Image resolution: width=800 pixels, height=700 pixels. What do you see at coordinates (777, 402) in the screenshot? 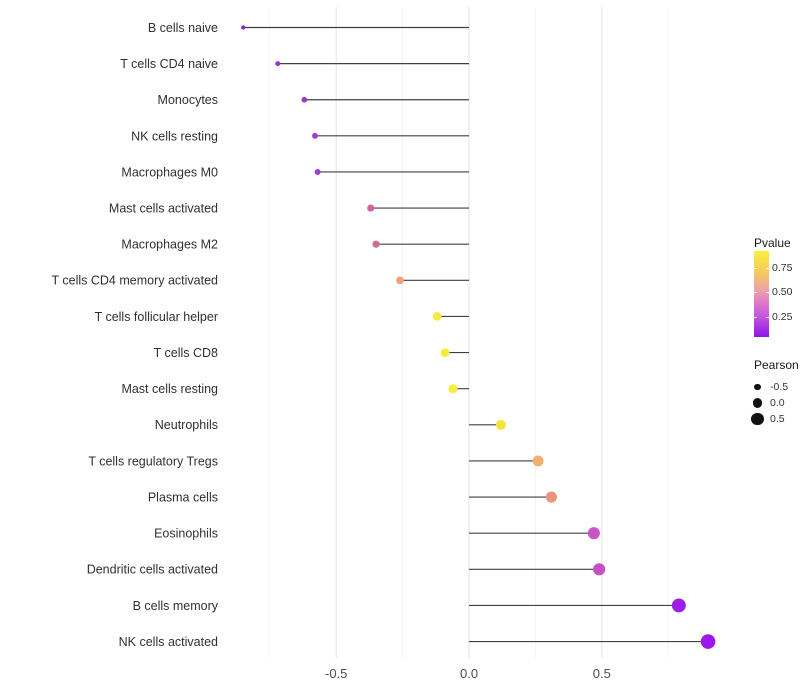
I see `pearson-legend-label: 0.0` at bounding box center [777, 402].